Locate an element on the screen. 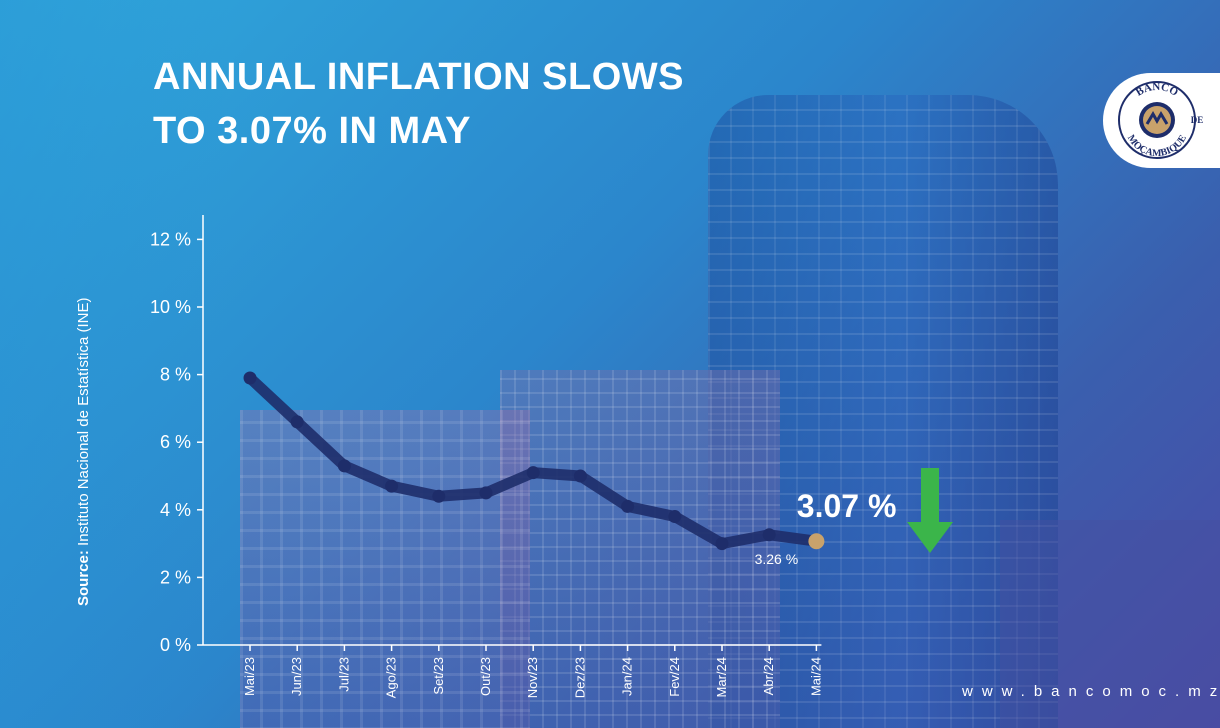 The height and width of the screenshot is (728, 1220). logo-top-text: BANCO is located at coordinates (1157, 90).